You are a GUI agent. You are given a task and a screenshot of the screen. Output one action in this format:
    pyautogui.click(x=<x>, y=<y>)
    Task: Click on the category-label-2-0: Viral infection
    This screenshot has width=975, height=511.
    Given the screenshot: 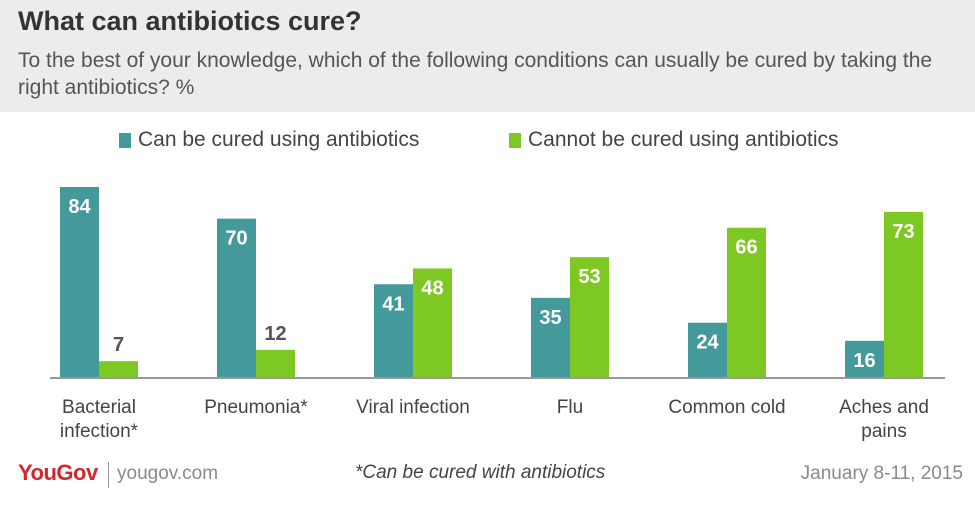 What is the action you would take?
    pyautogui.click(x=413, y=407)
    